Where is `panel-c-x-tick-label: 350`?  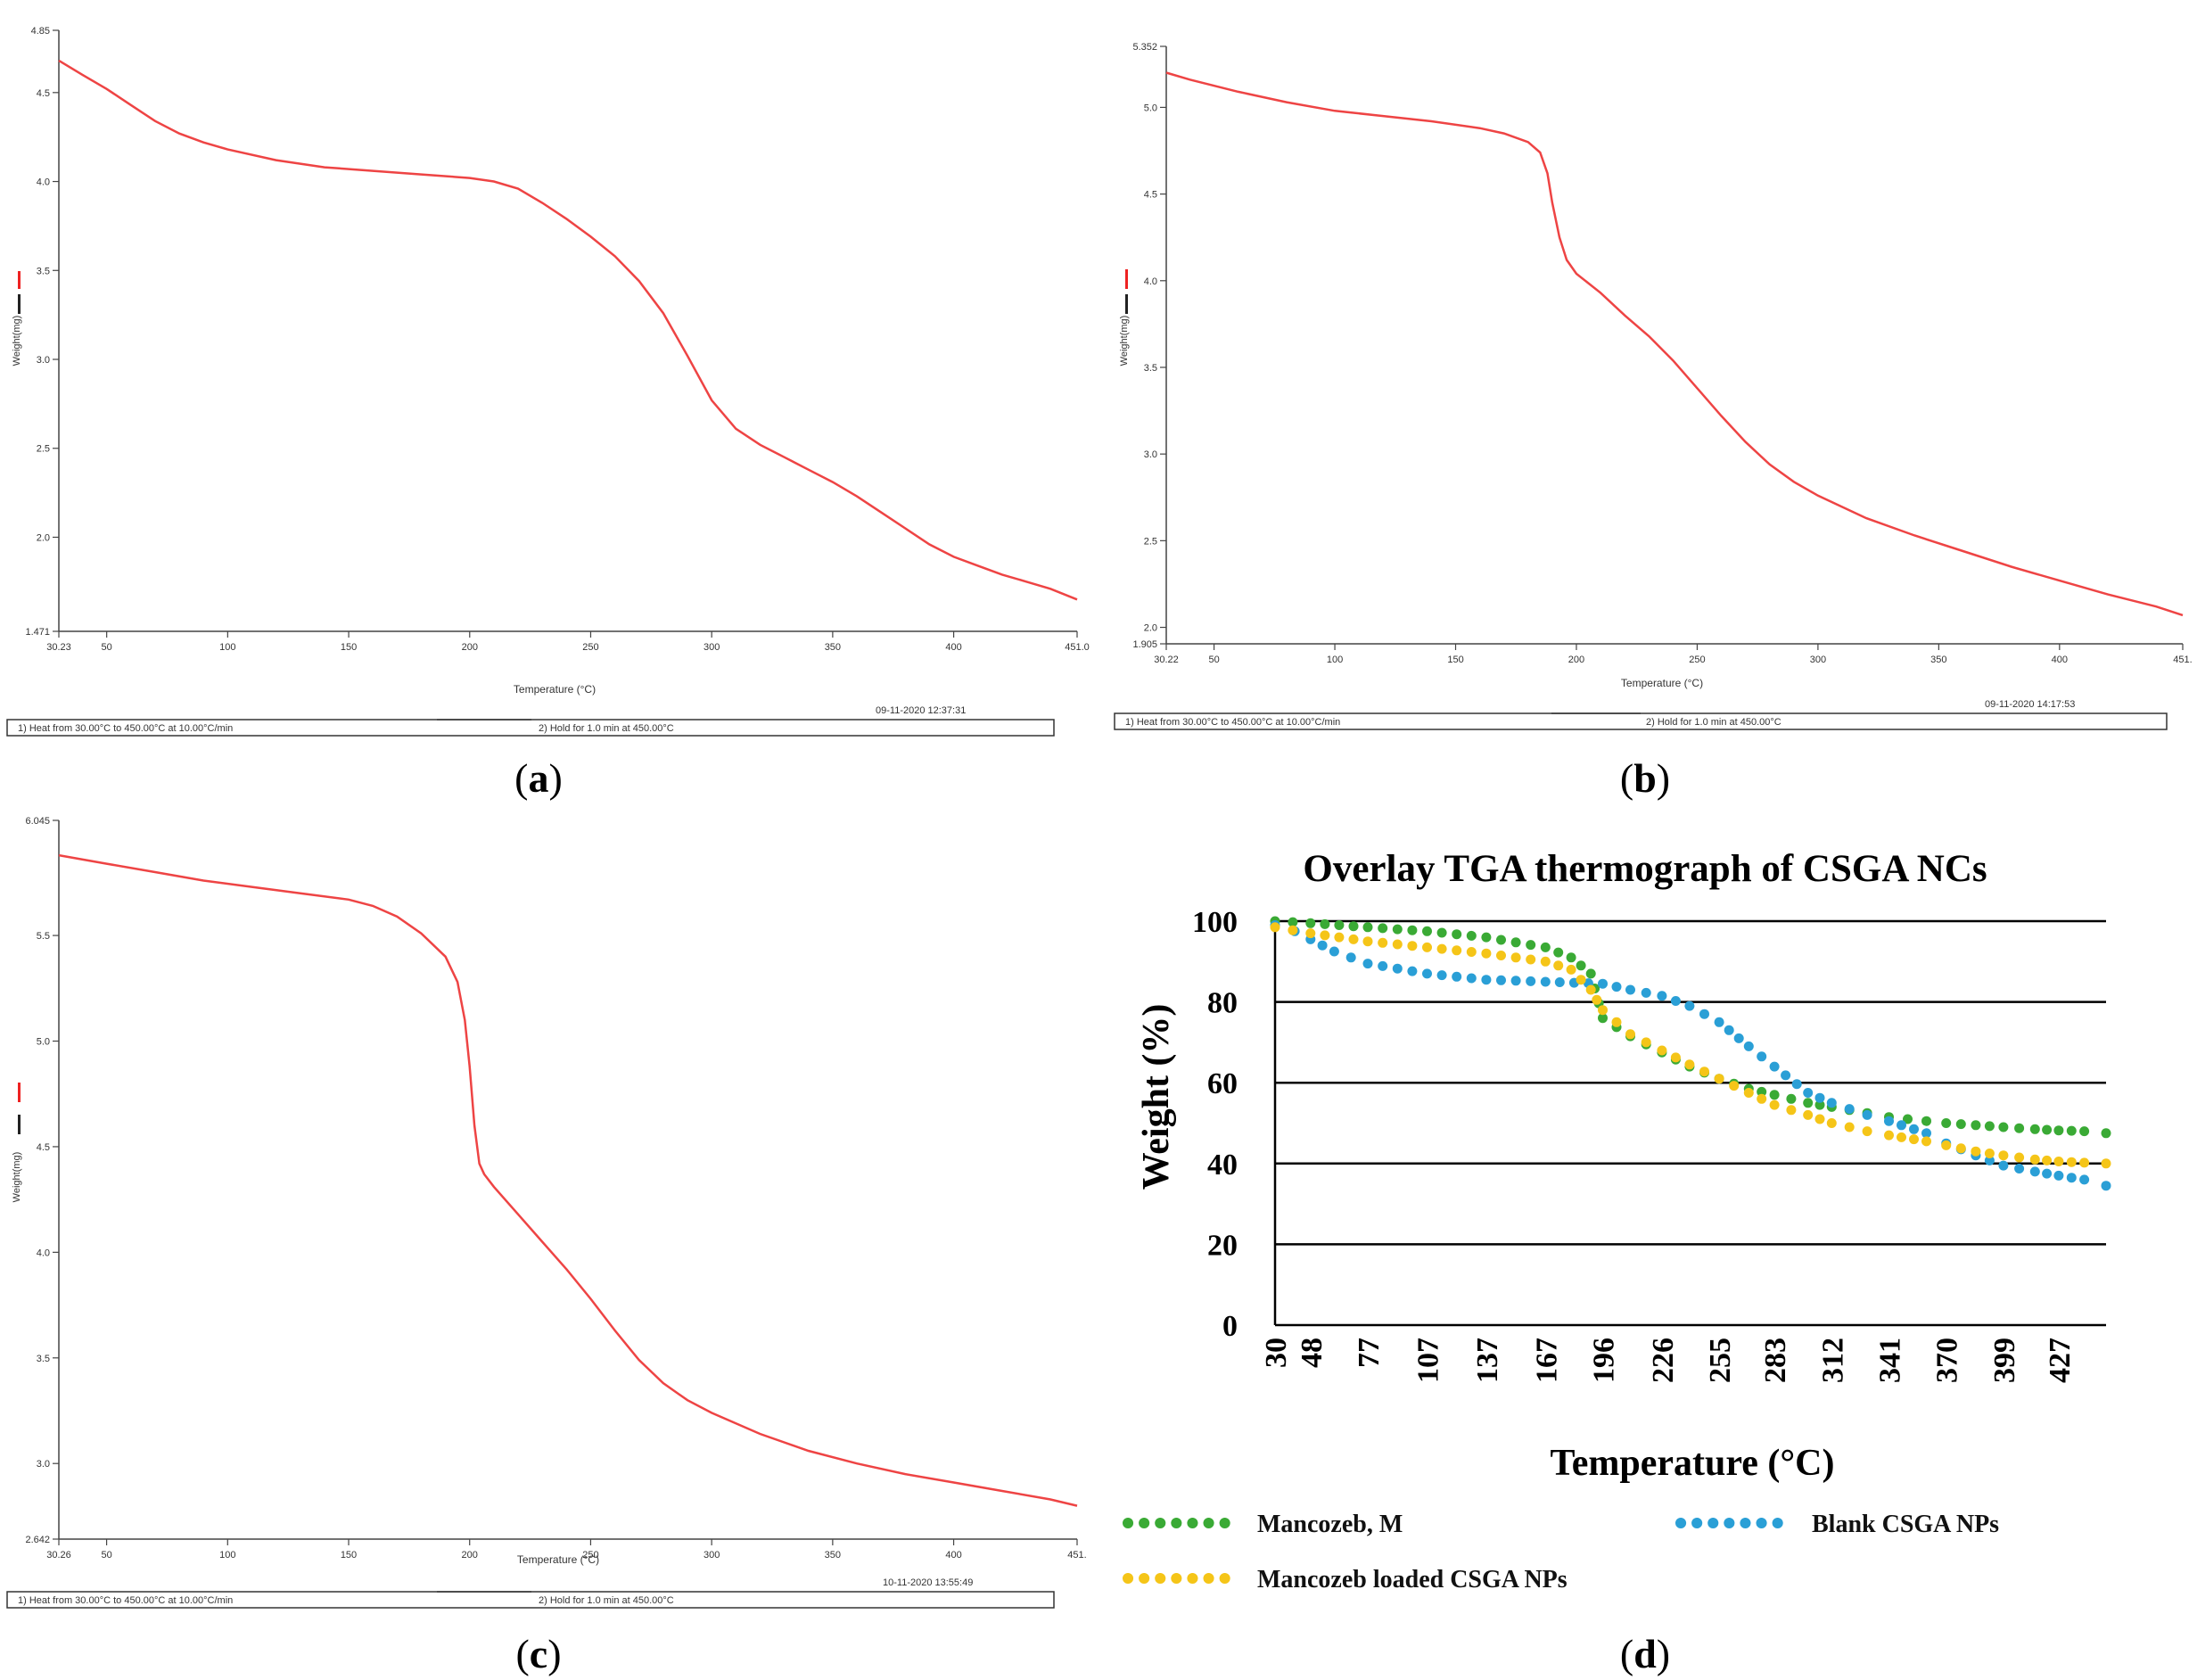
panel-c-x-tick-label: 350 is located at coordinates (833, 1556).